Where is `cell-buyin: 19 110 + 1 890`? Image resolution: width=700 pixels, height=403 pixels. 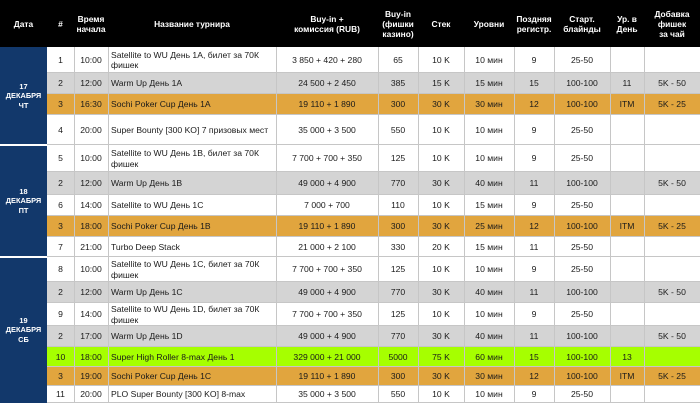 cell-buyin: 19 110 + 1 890 is located at coordinates (327, 226).